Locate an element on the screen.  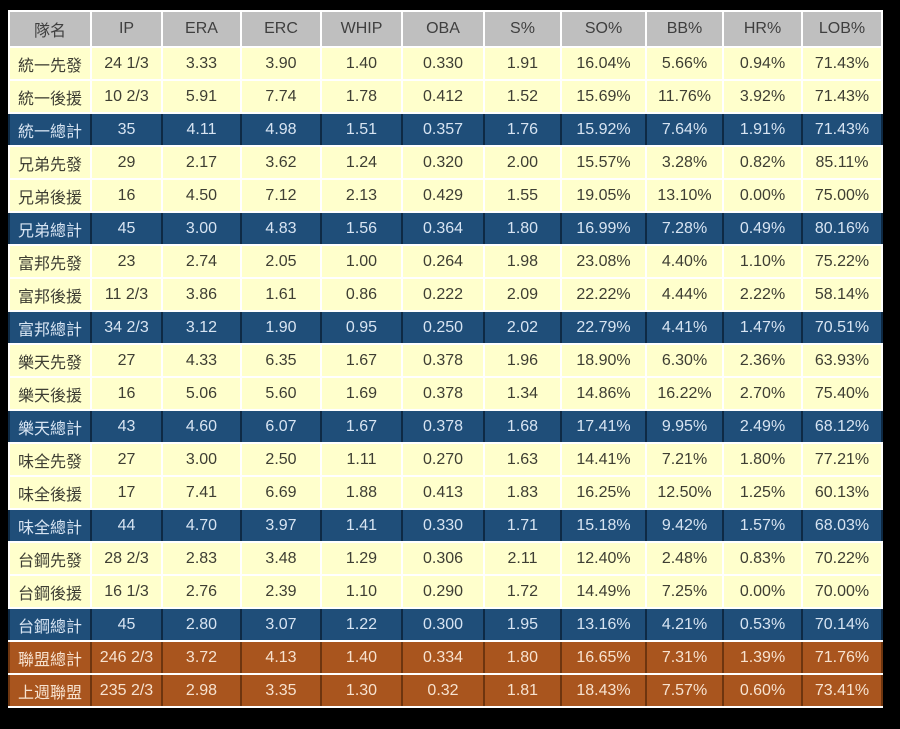
stat-cell: 0.306 is located at coordinates (443, 558).